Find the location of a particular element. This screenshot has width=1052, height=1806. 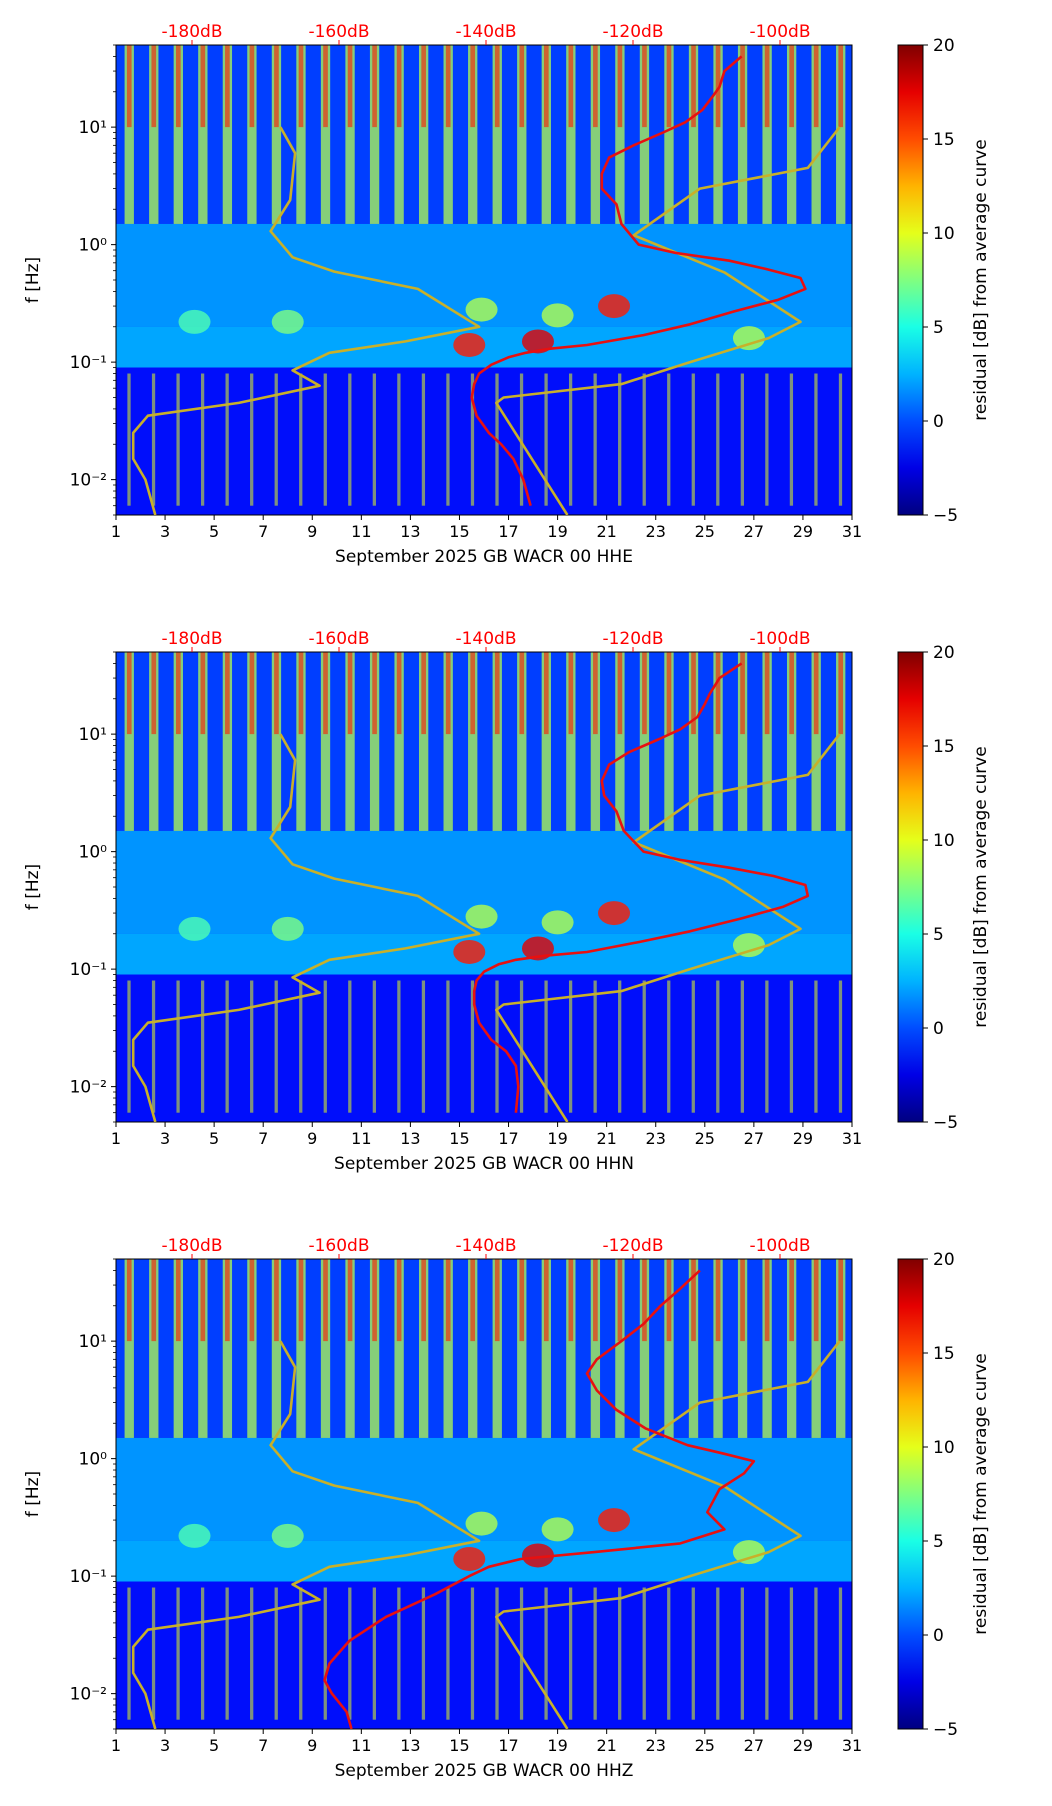

x-tick-label: 27 is located at coordinates (754, 531).